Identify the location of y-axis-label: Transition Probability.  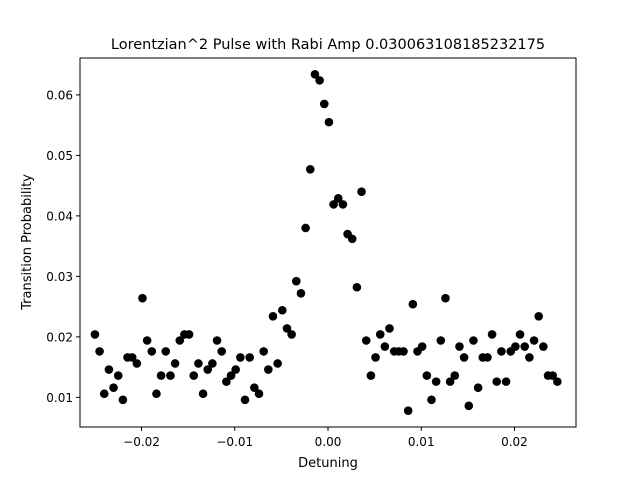
(27, 242).